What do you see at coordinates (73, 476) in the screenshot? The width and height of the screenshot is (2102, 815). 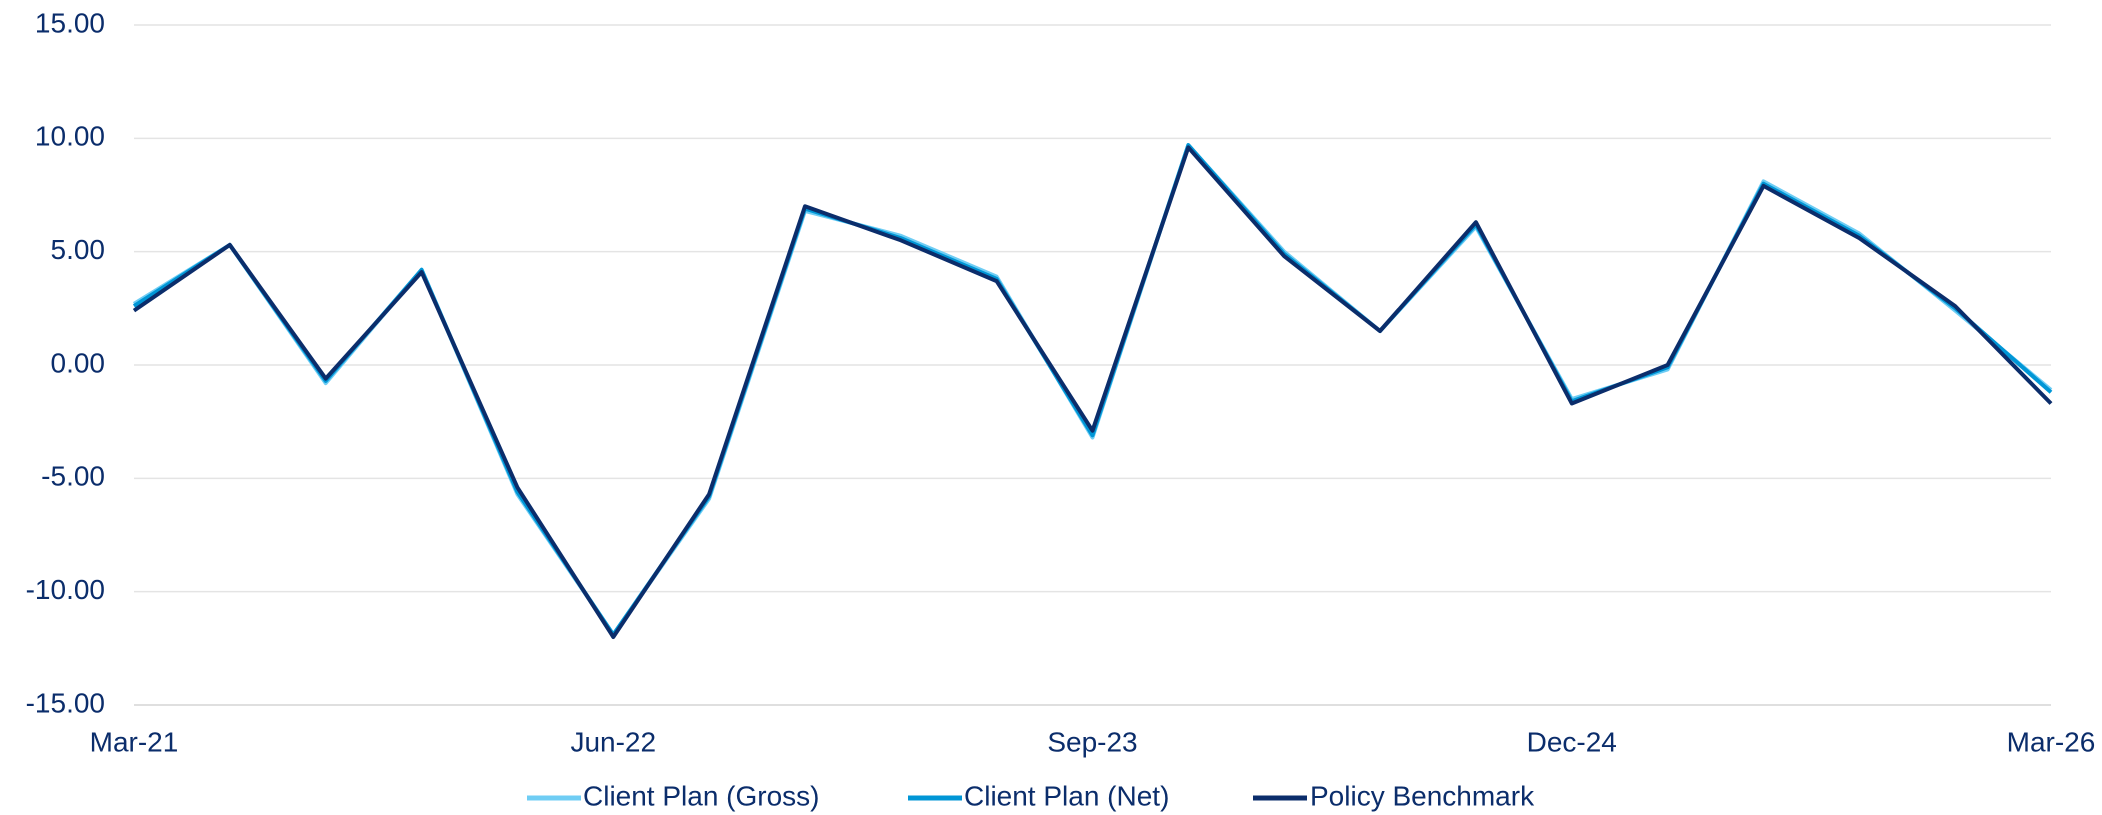 I see `y-tick-label: -5.00` at bounding box center [73, 476].